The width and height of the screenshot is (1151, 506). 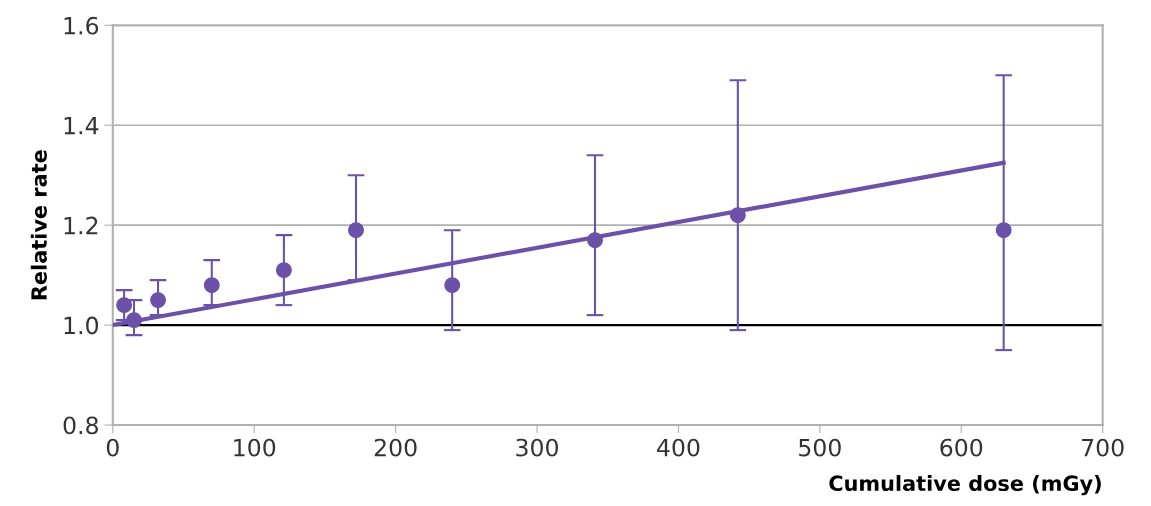 What do you see at coordinates (965, 485) in the screenshot?
I see `x-axis-title: Cumulative dose (mGy)` at bounding box center [965, 485].